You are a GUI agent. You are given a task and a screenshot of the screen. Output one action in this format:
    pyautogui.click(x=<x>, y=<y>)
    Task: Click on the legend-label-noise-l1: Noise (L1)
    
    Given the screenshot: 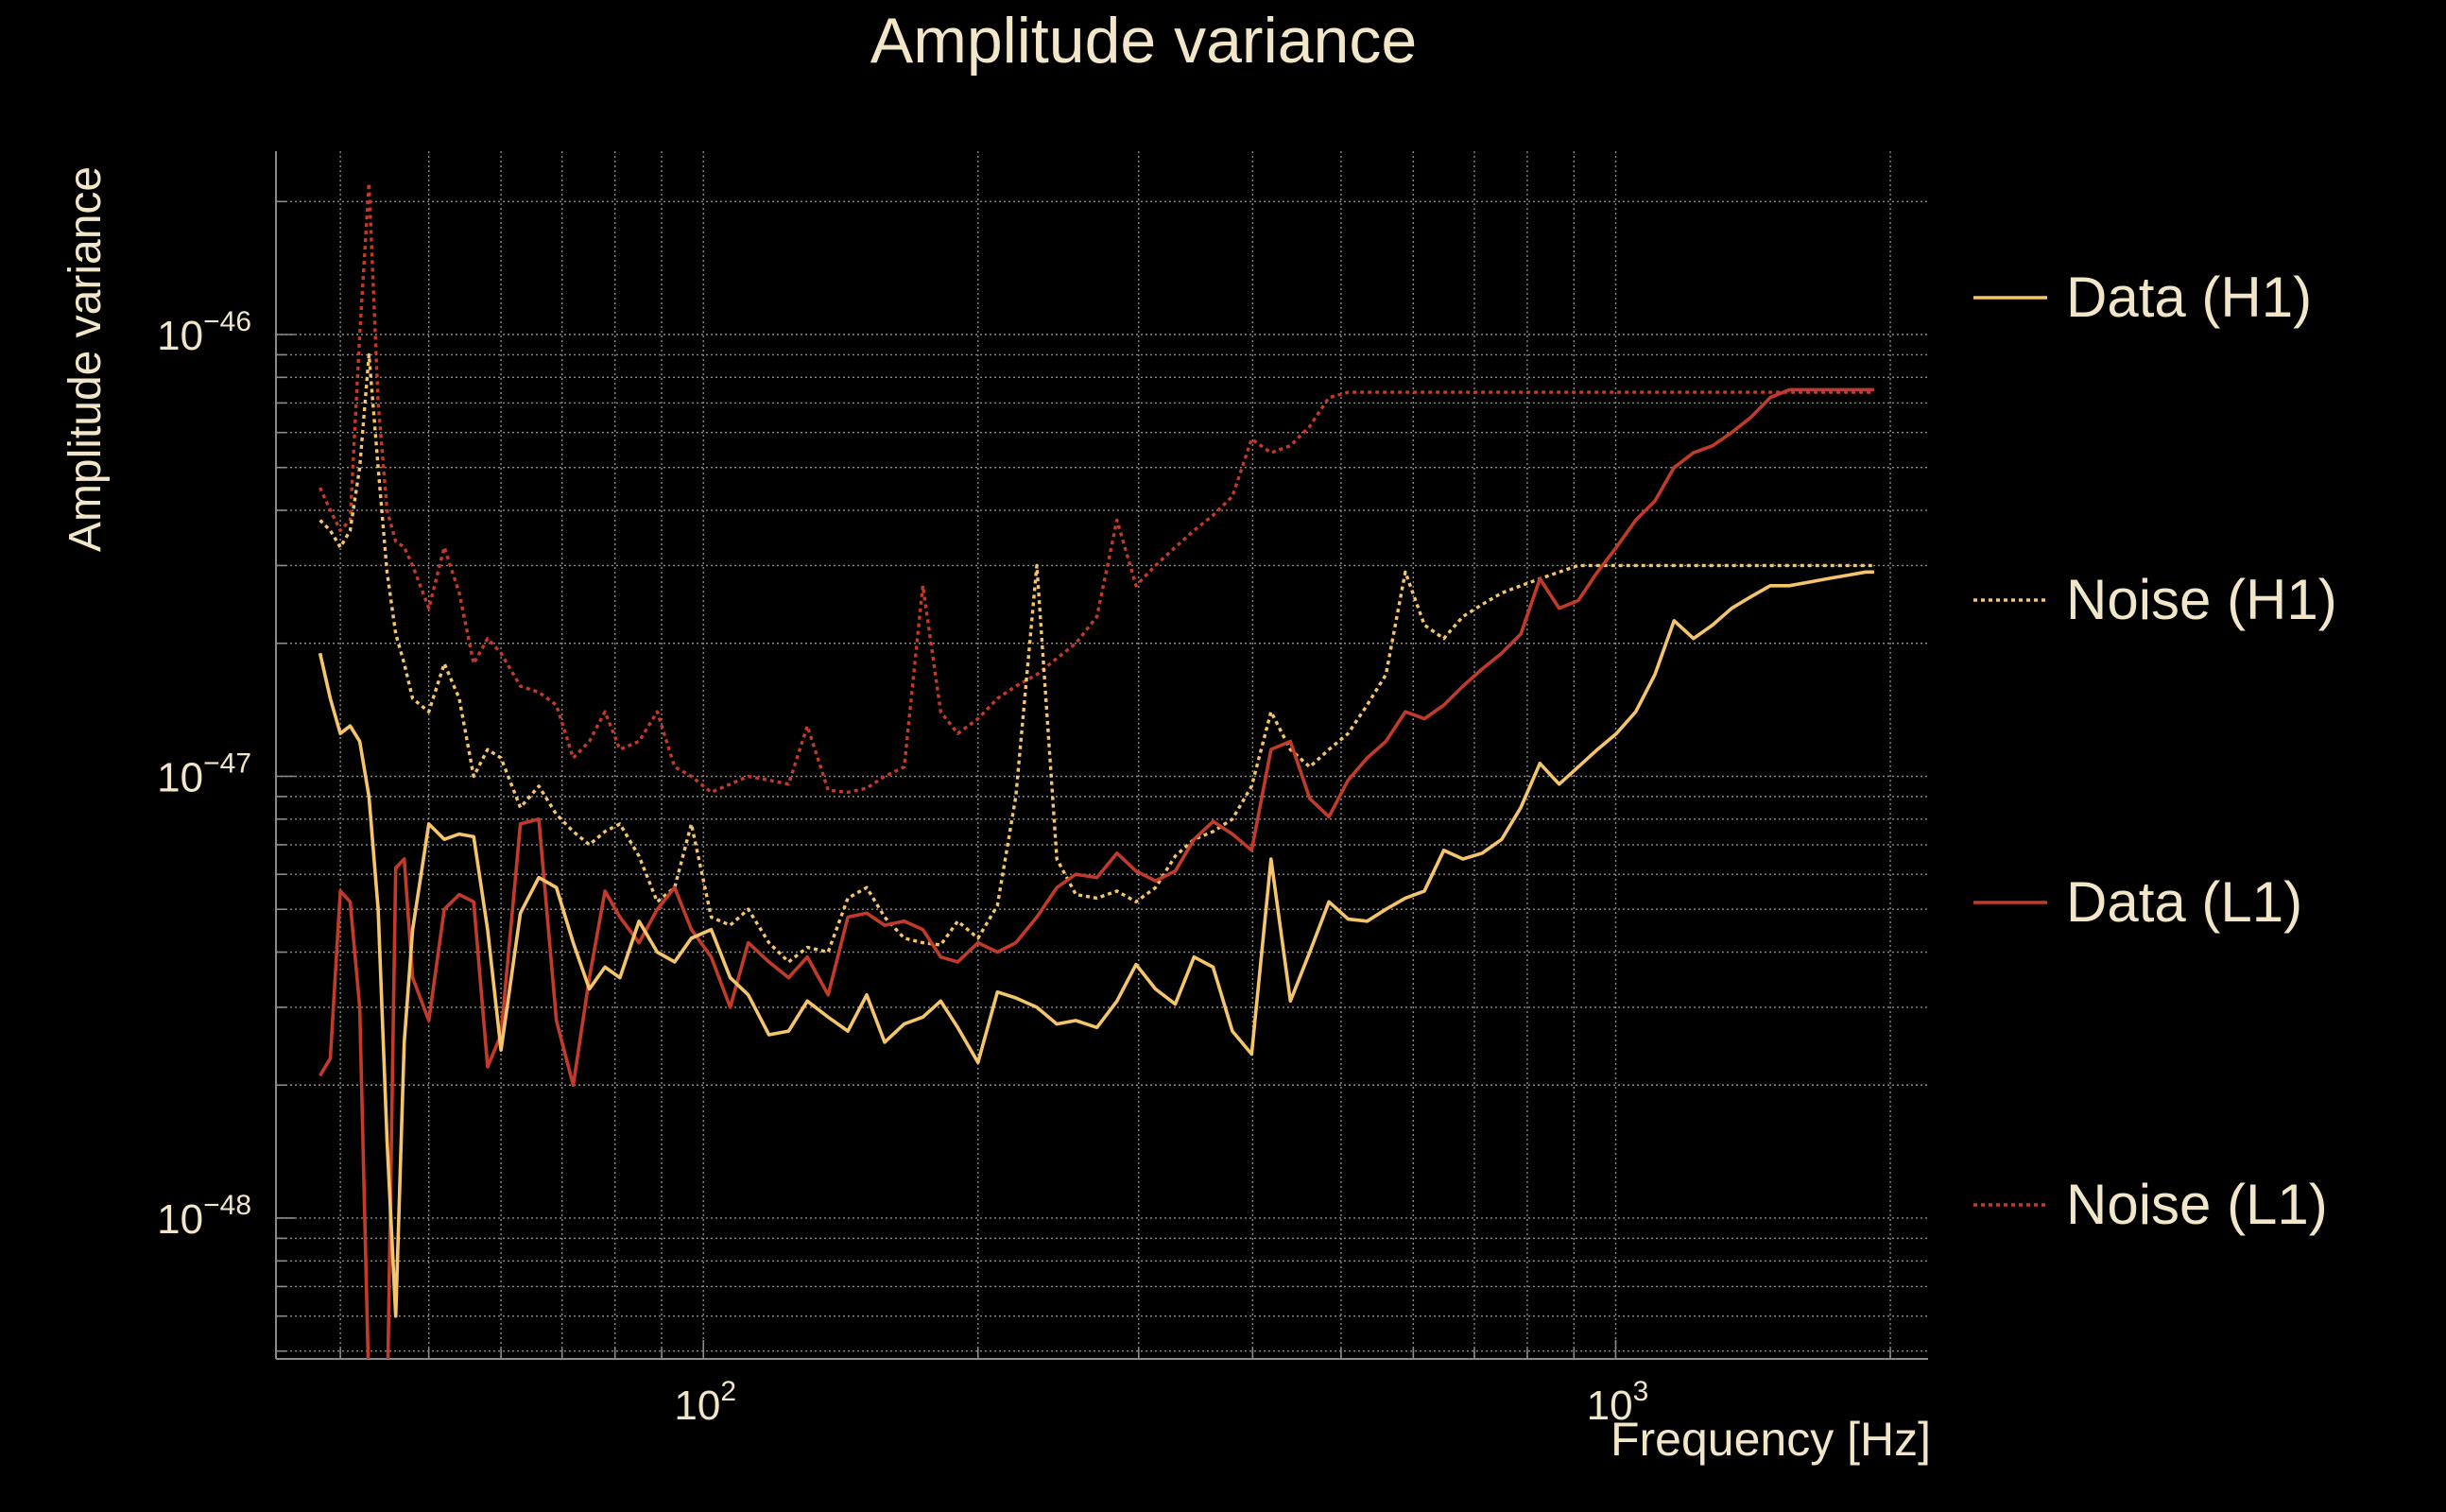 What is the action you would take?
    pyautogui.click(x=2197, y=1204)
    